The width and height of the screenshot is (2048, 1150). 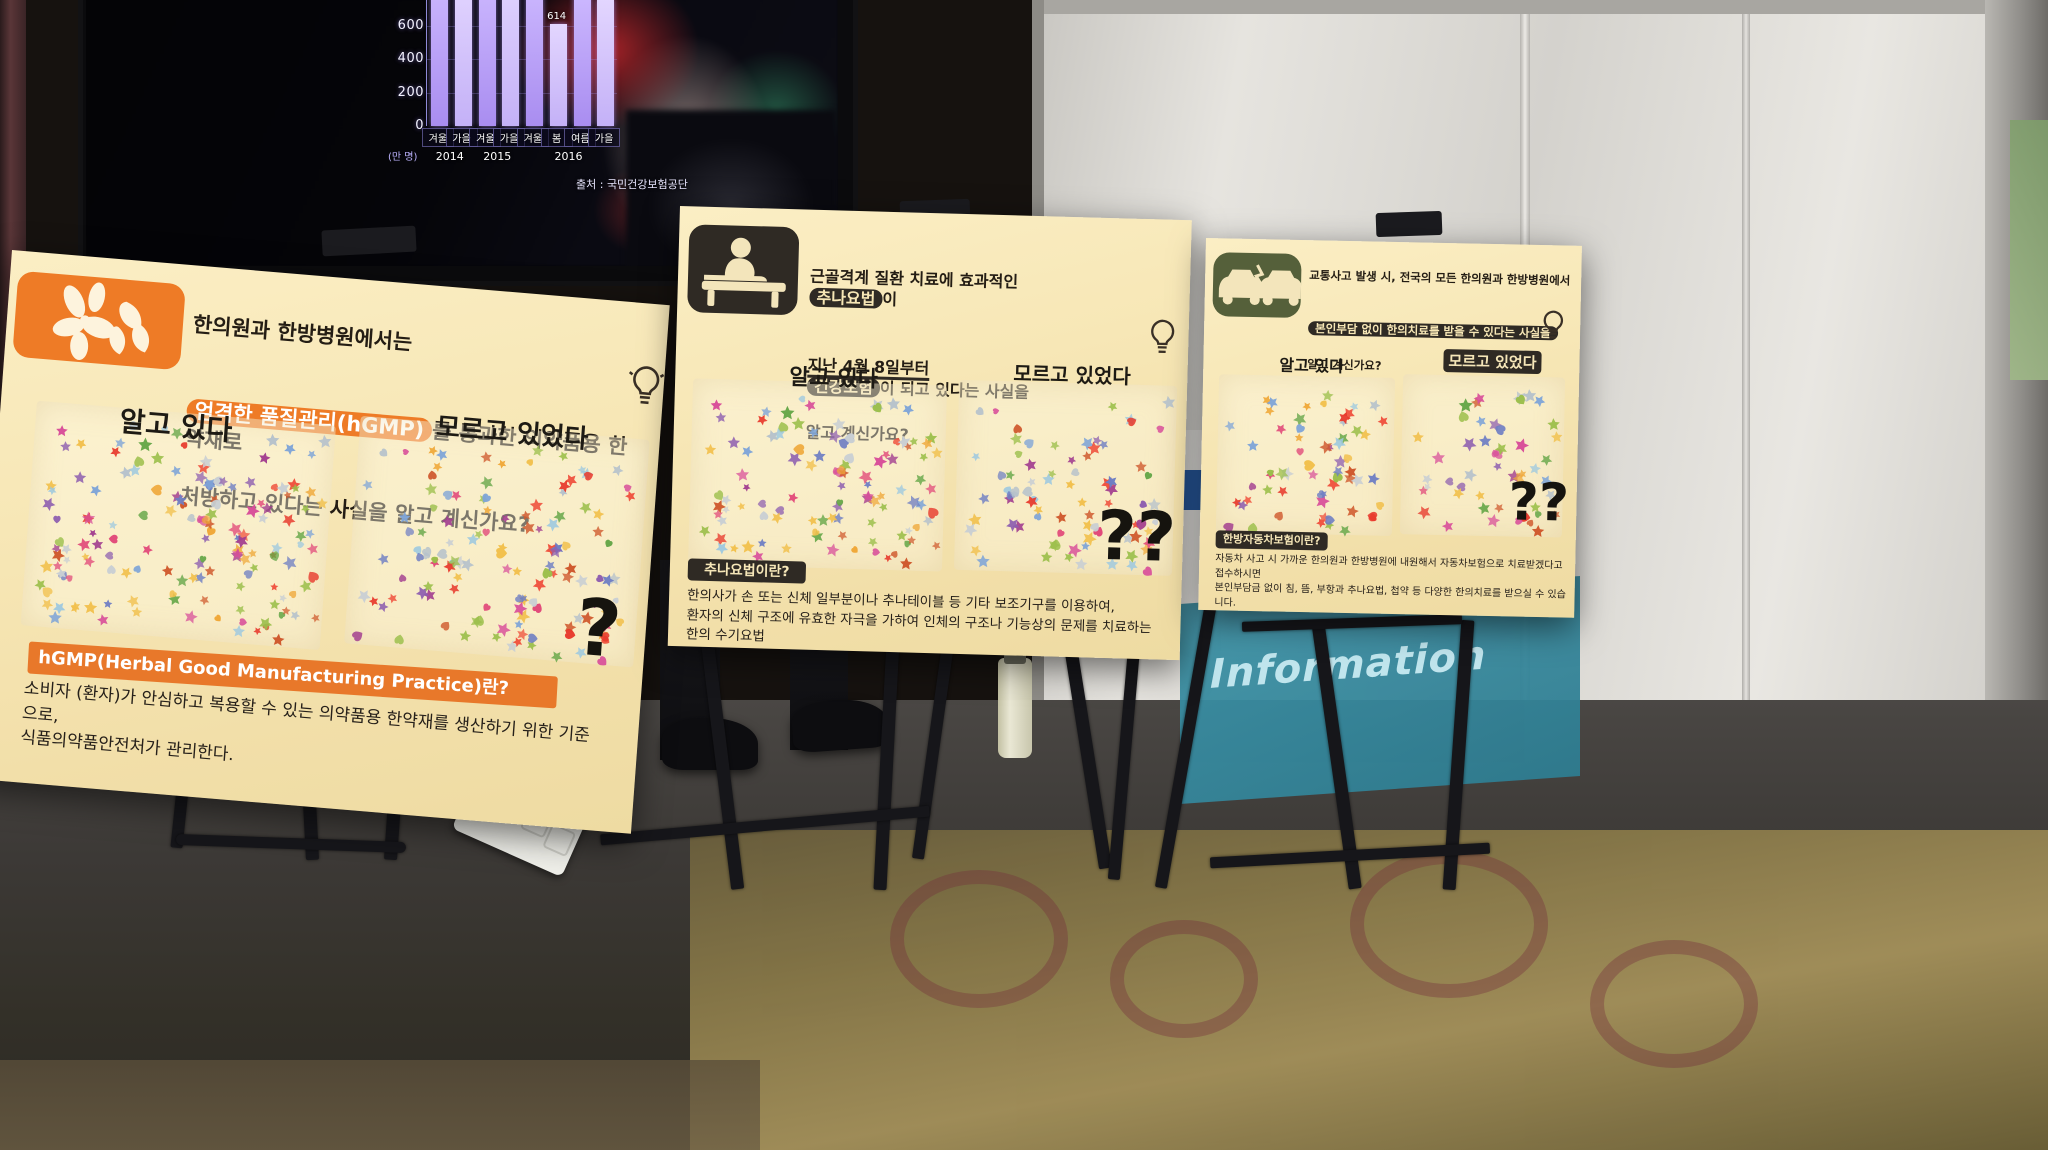 What do you see at coordinates (1746, 430) in the screenshot?
I see `wall-panel-seam` at bounding box center [1746, 430].